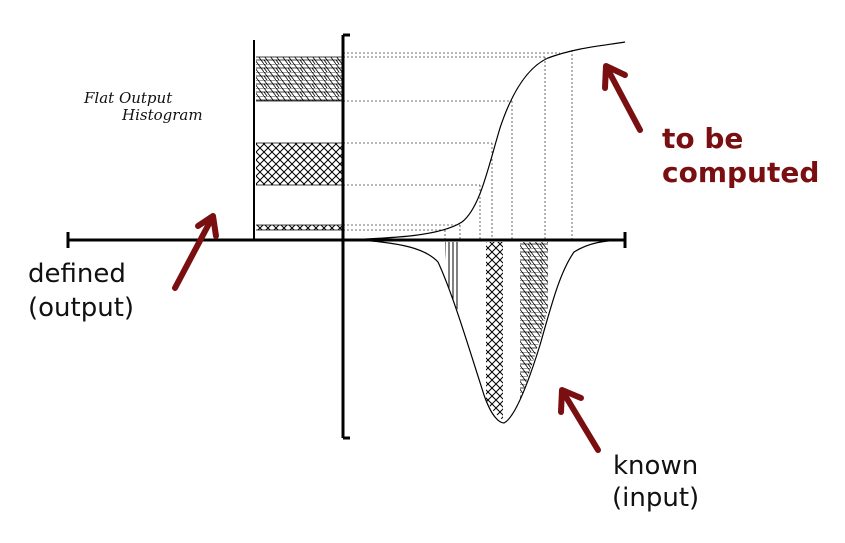 The image size is (845, 543). Describe the element at coordinates (128, 98) in the screenshot. I see `histogram-title-line1: Flat Output` at that location.